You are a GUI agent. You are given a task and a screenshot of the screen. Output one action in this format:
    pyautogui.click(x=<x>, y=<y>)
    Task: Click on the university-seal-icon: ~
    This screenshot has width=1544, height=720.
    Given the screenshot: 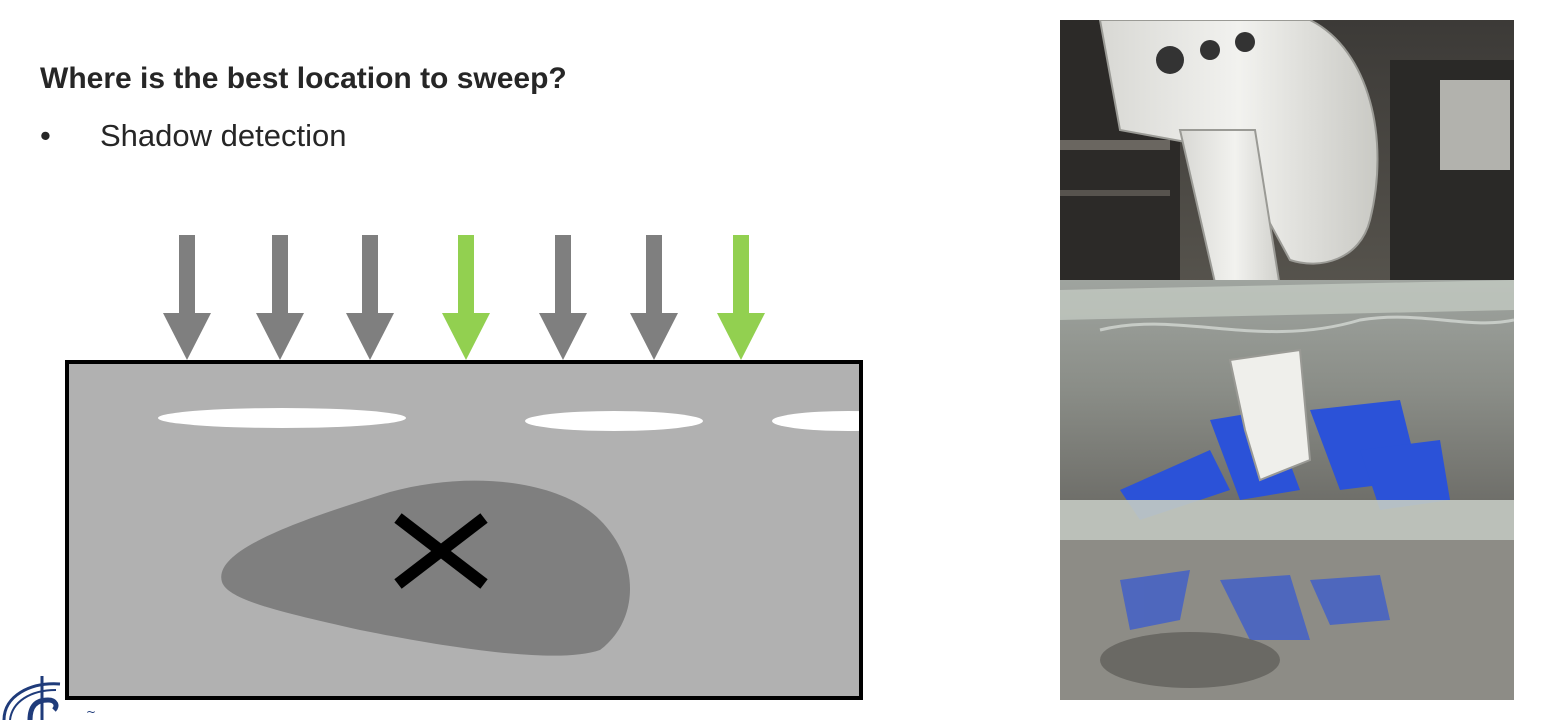 What is the action you would take?
    pyautogui.click(x=49, y=698)
    